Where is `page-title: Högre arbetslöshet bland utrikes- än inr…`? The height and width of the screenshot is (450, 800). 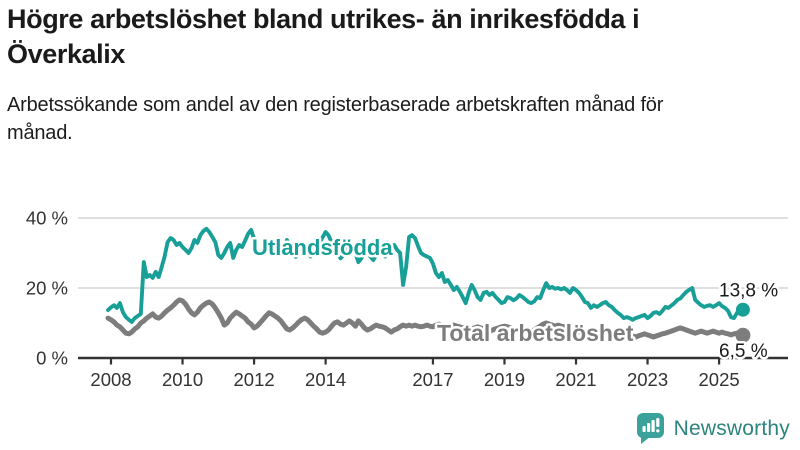
page-title: Högre arbetslöshet bland utrikes- än inr… is located at coordinates (323, 36).